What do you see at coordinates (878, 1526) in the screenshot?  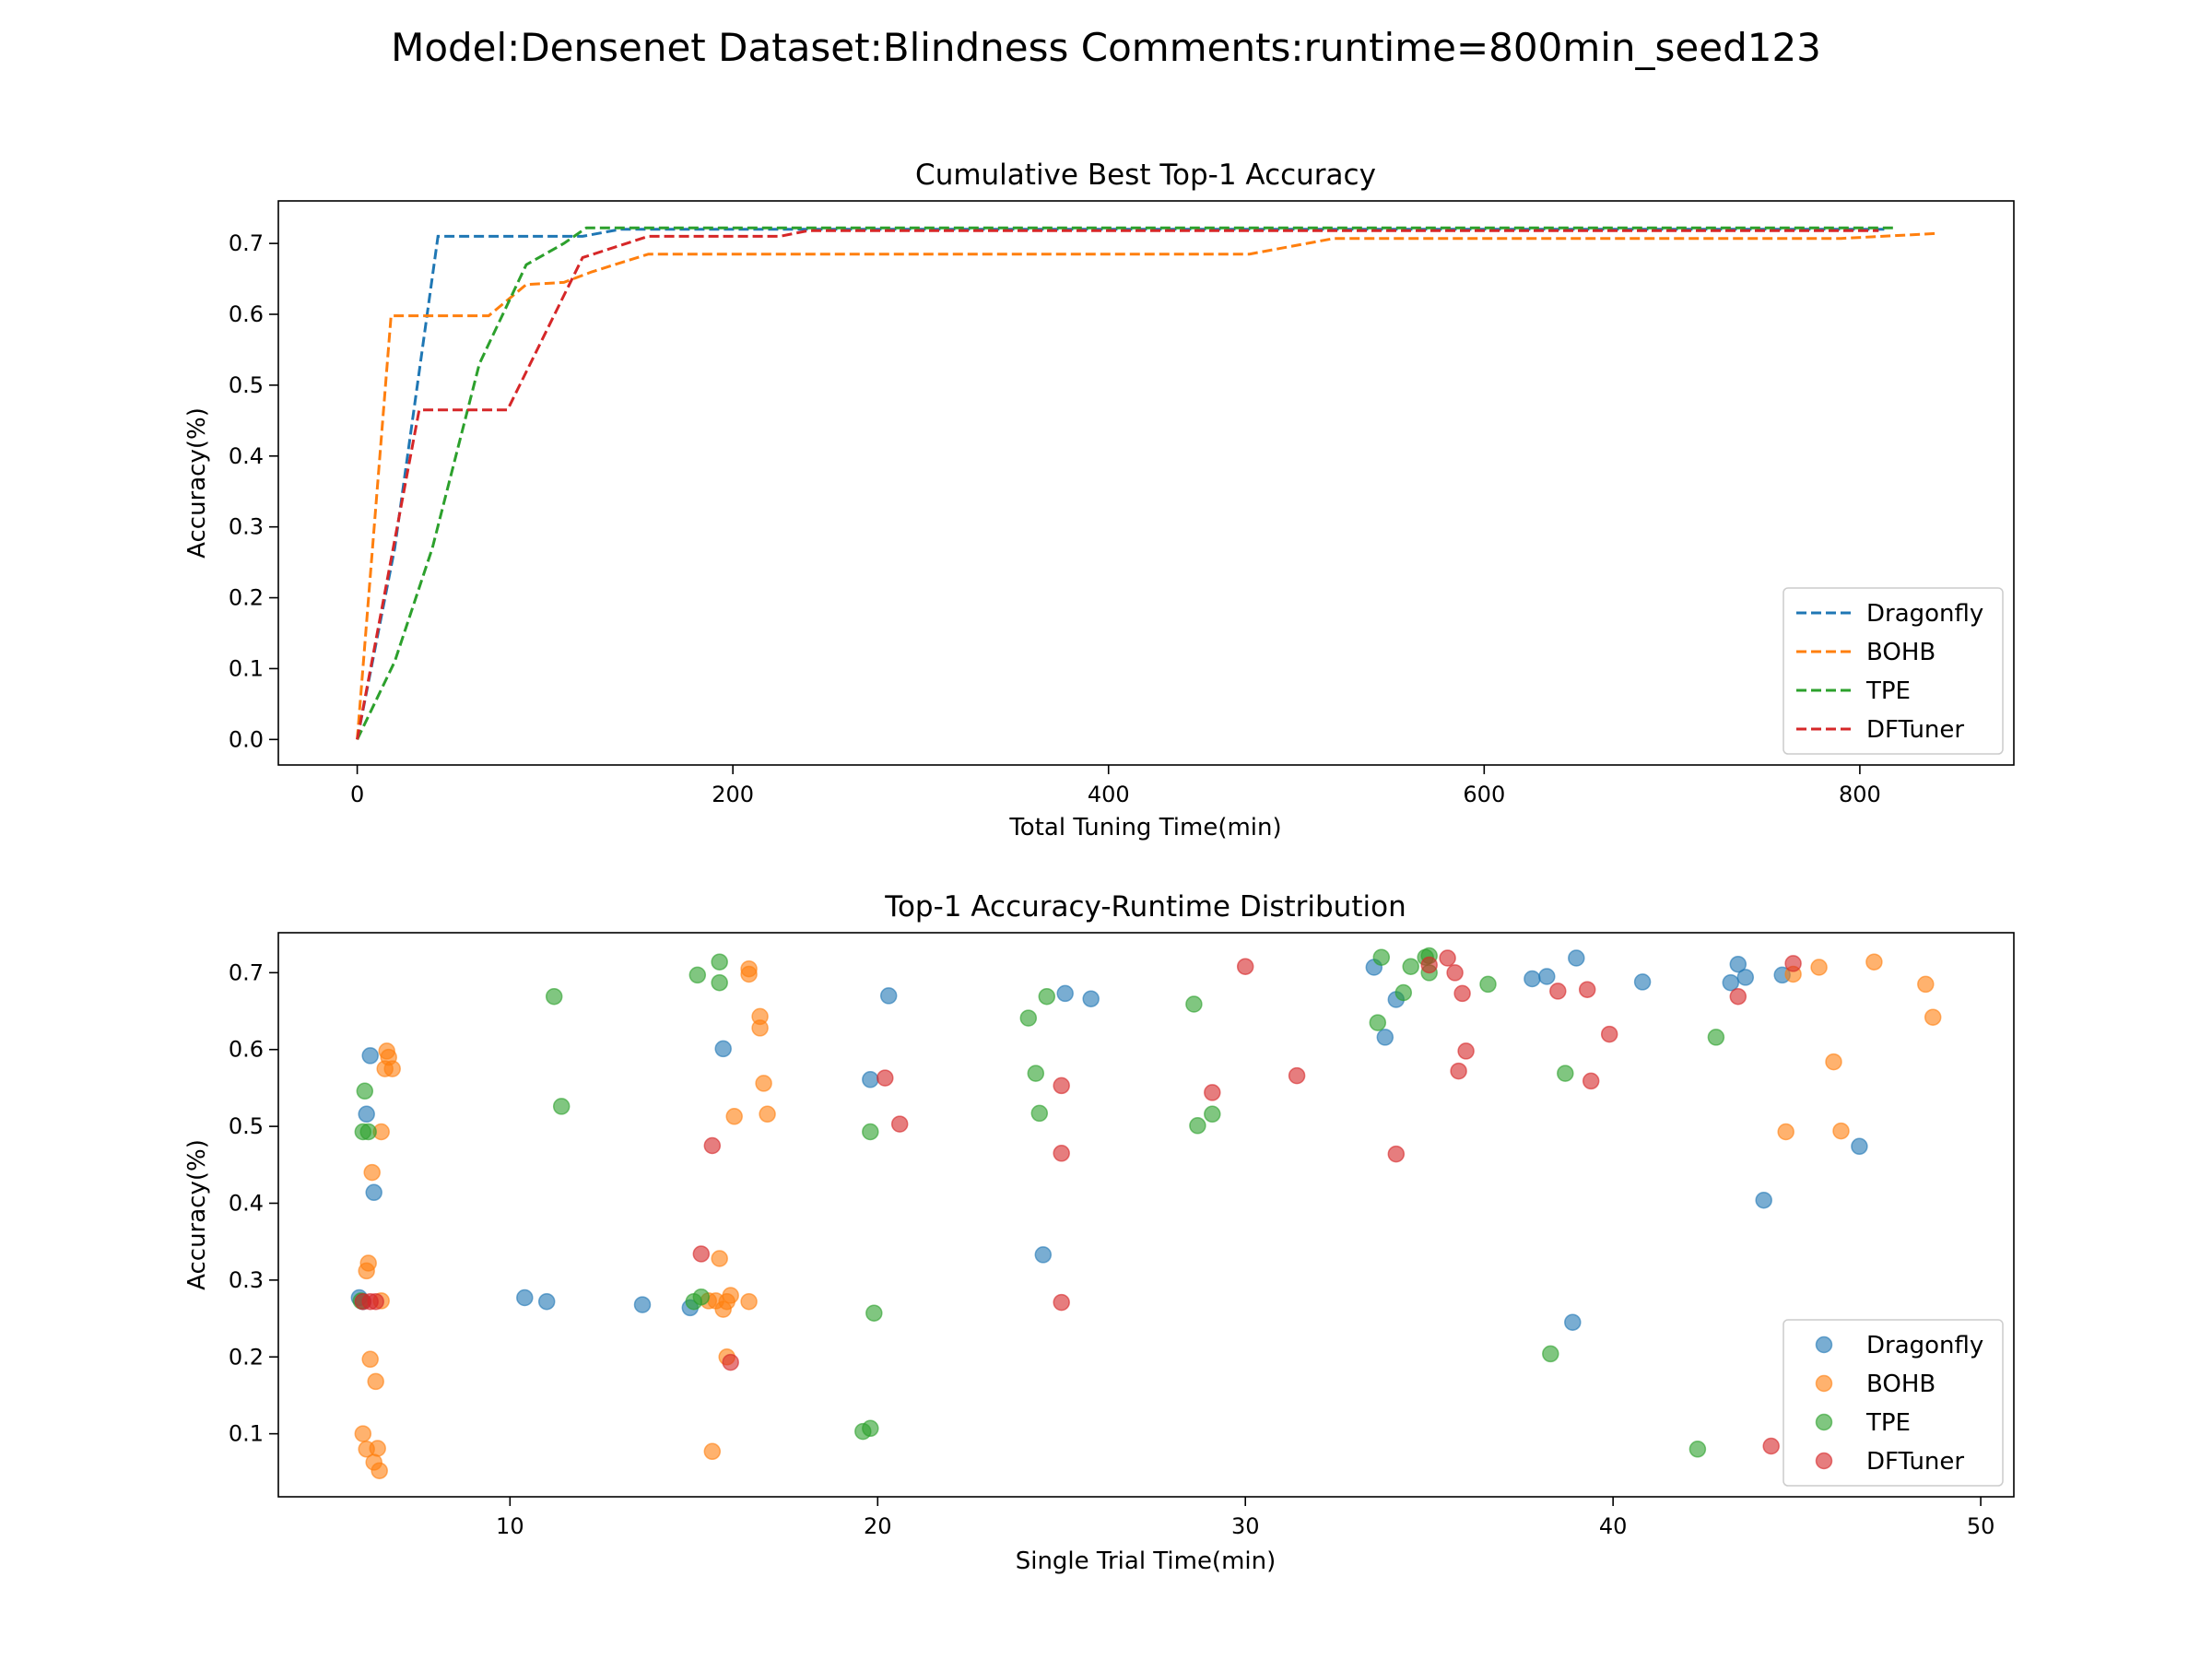 I see `x-tick-label: 20` at bounding box center [878, 1526].